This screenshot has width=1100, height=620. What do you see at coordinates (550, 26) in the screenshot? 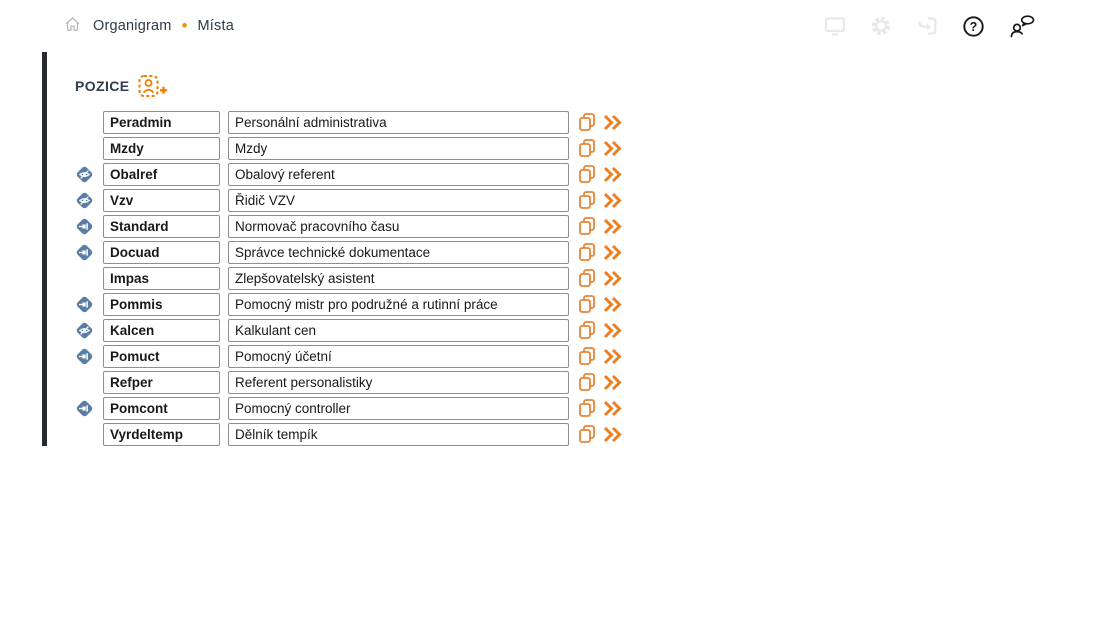
I see `top-bar: Organigram • Místa ?` at bounding box center [550, 26].